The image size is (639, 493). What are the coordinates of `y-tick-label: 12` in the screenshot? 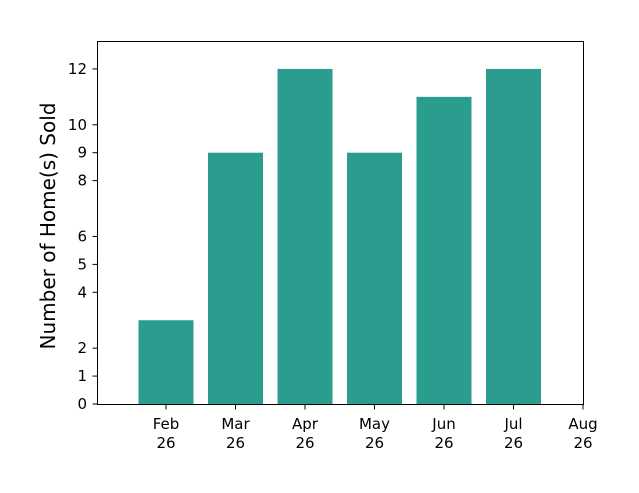 It's located at (77, 69).